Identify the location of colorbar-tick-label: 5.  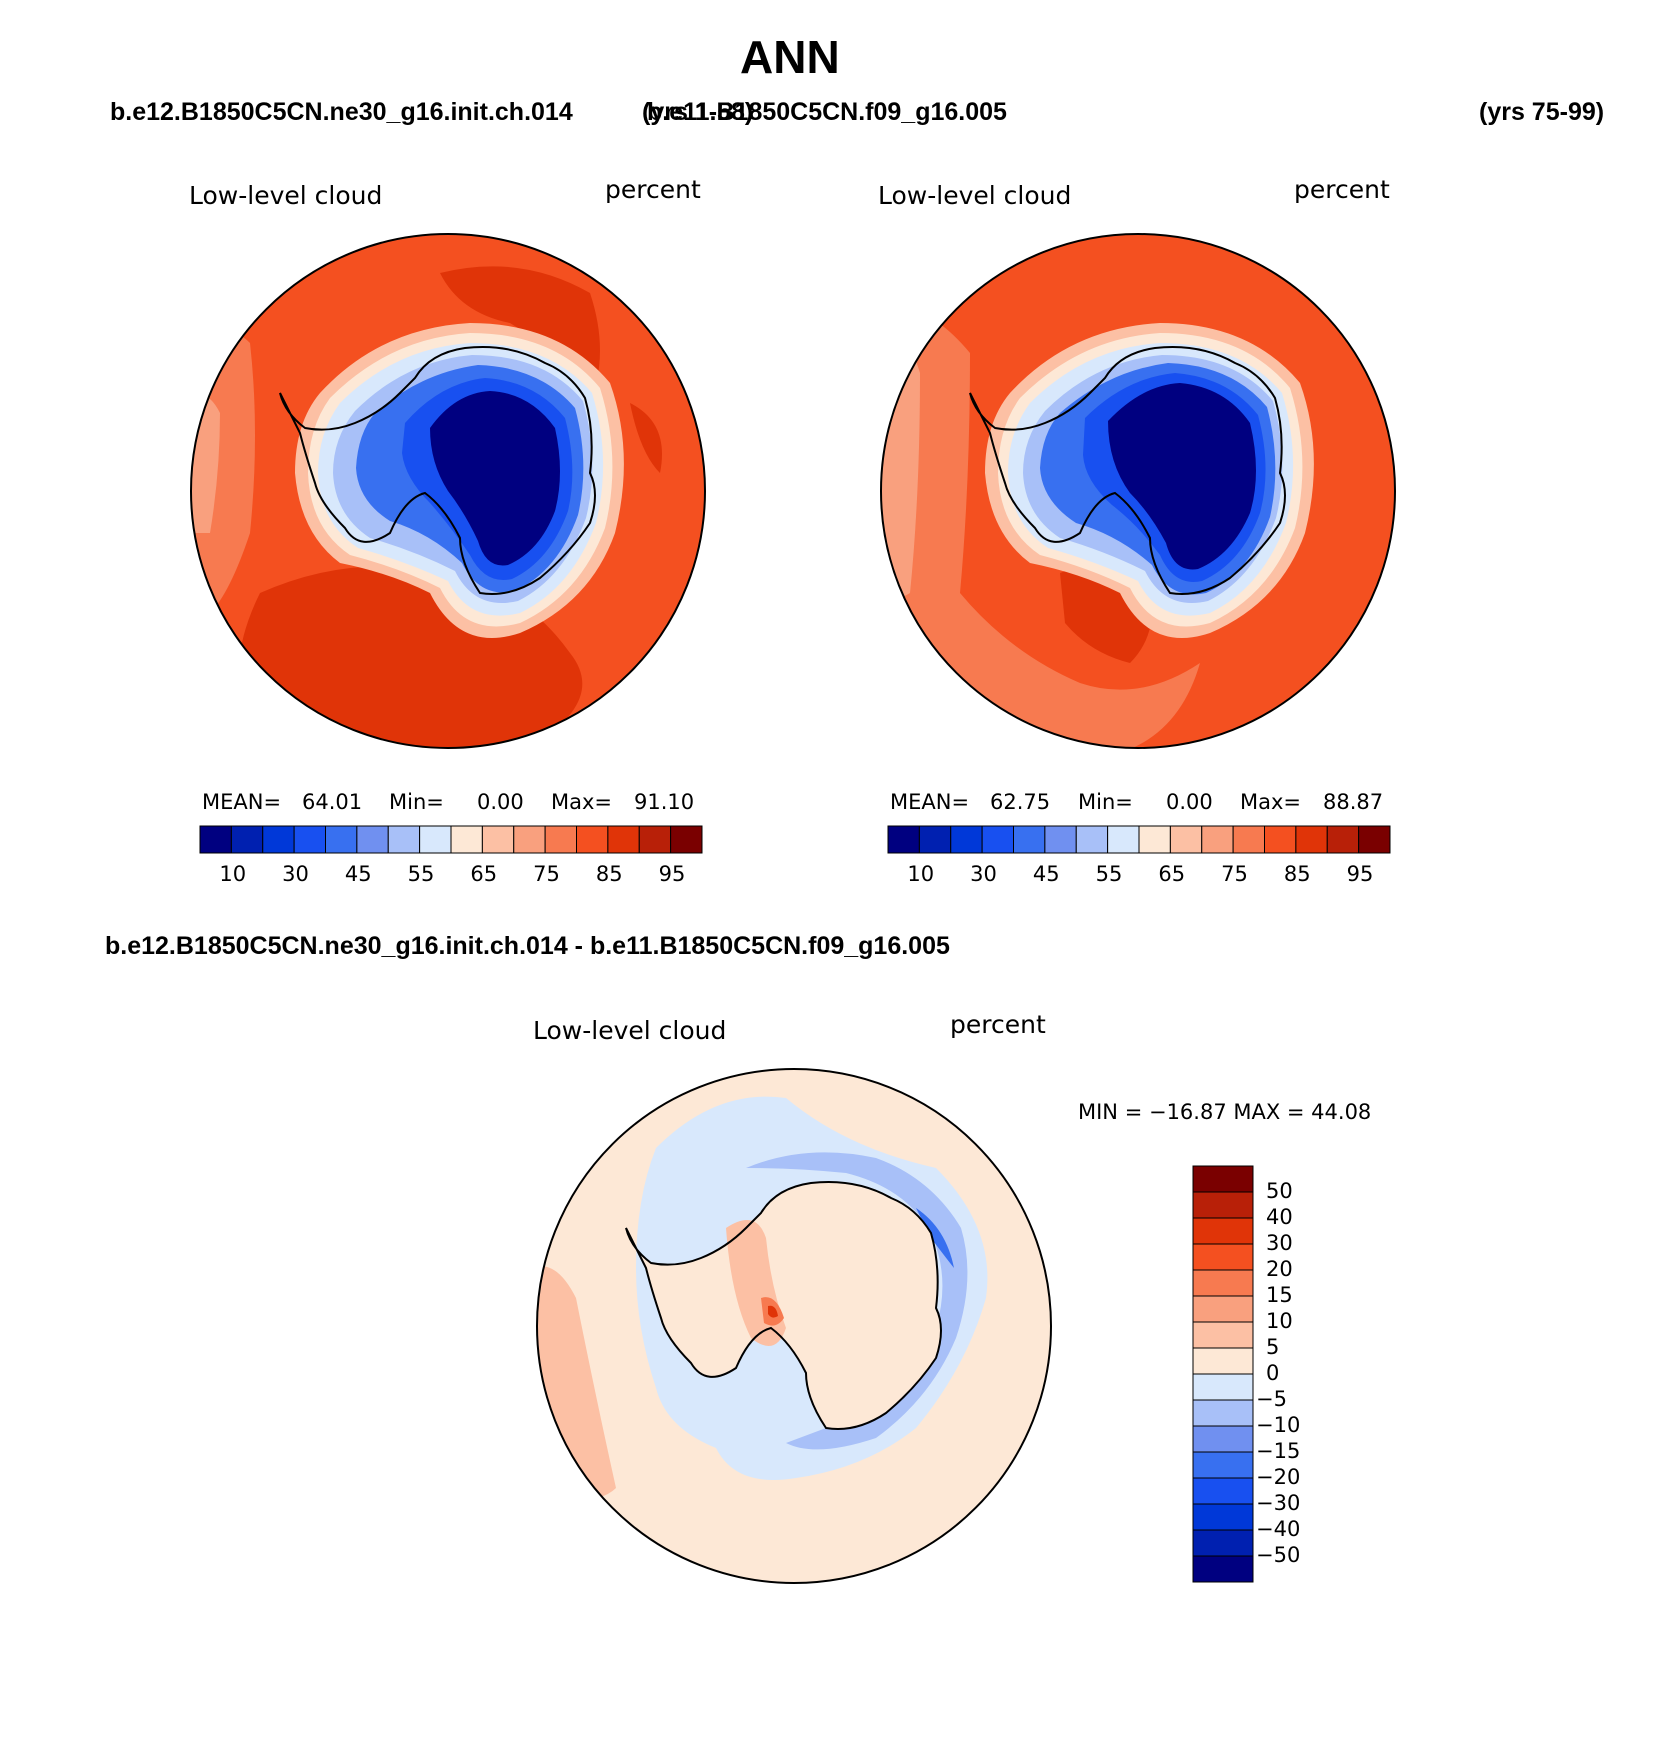
(1273, 1347).